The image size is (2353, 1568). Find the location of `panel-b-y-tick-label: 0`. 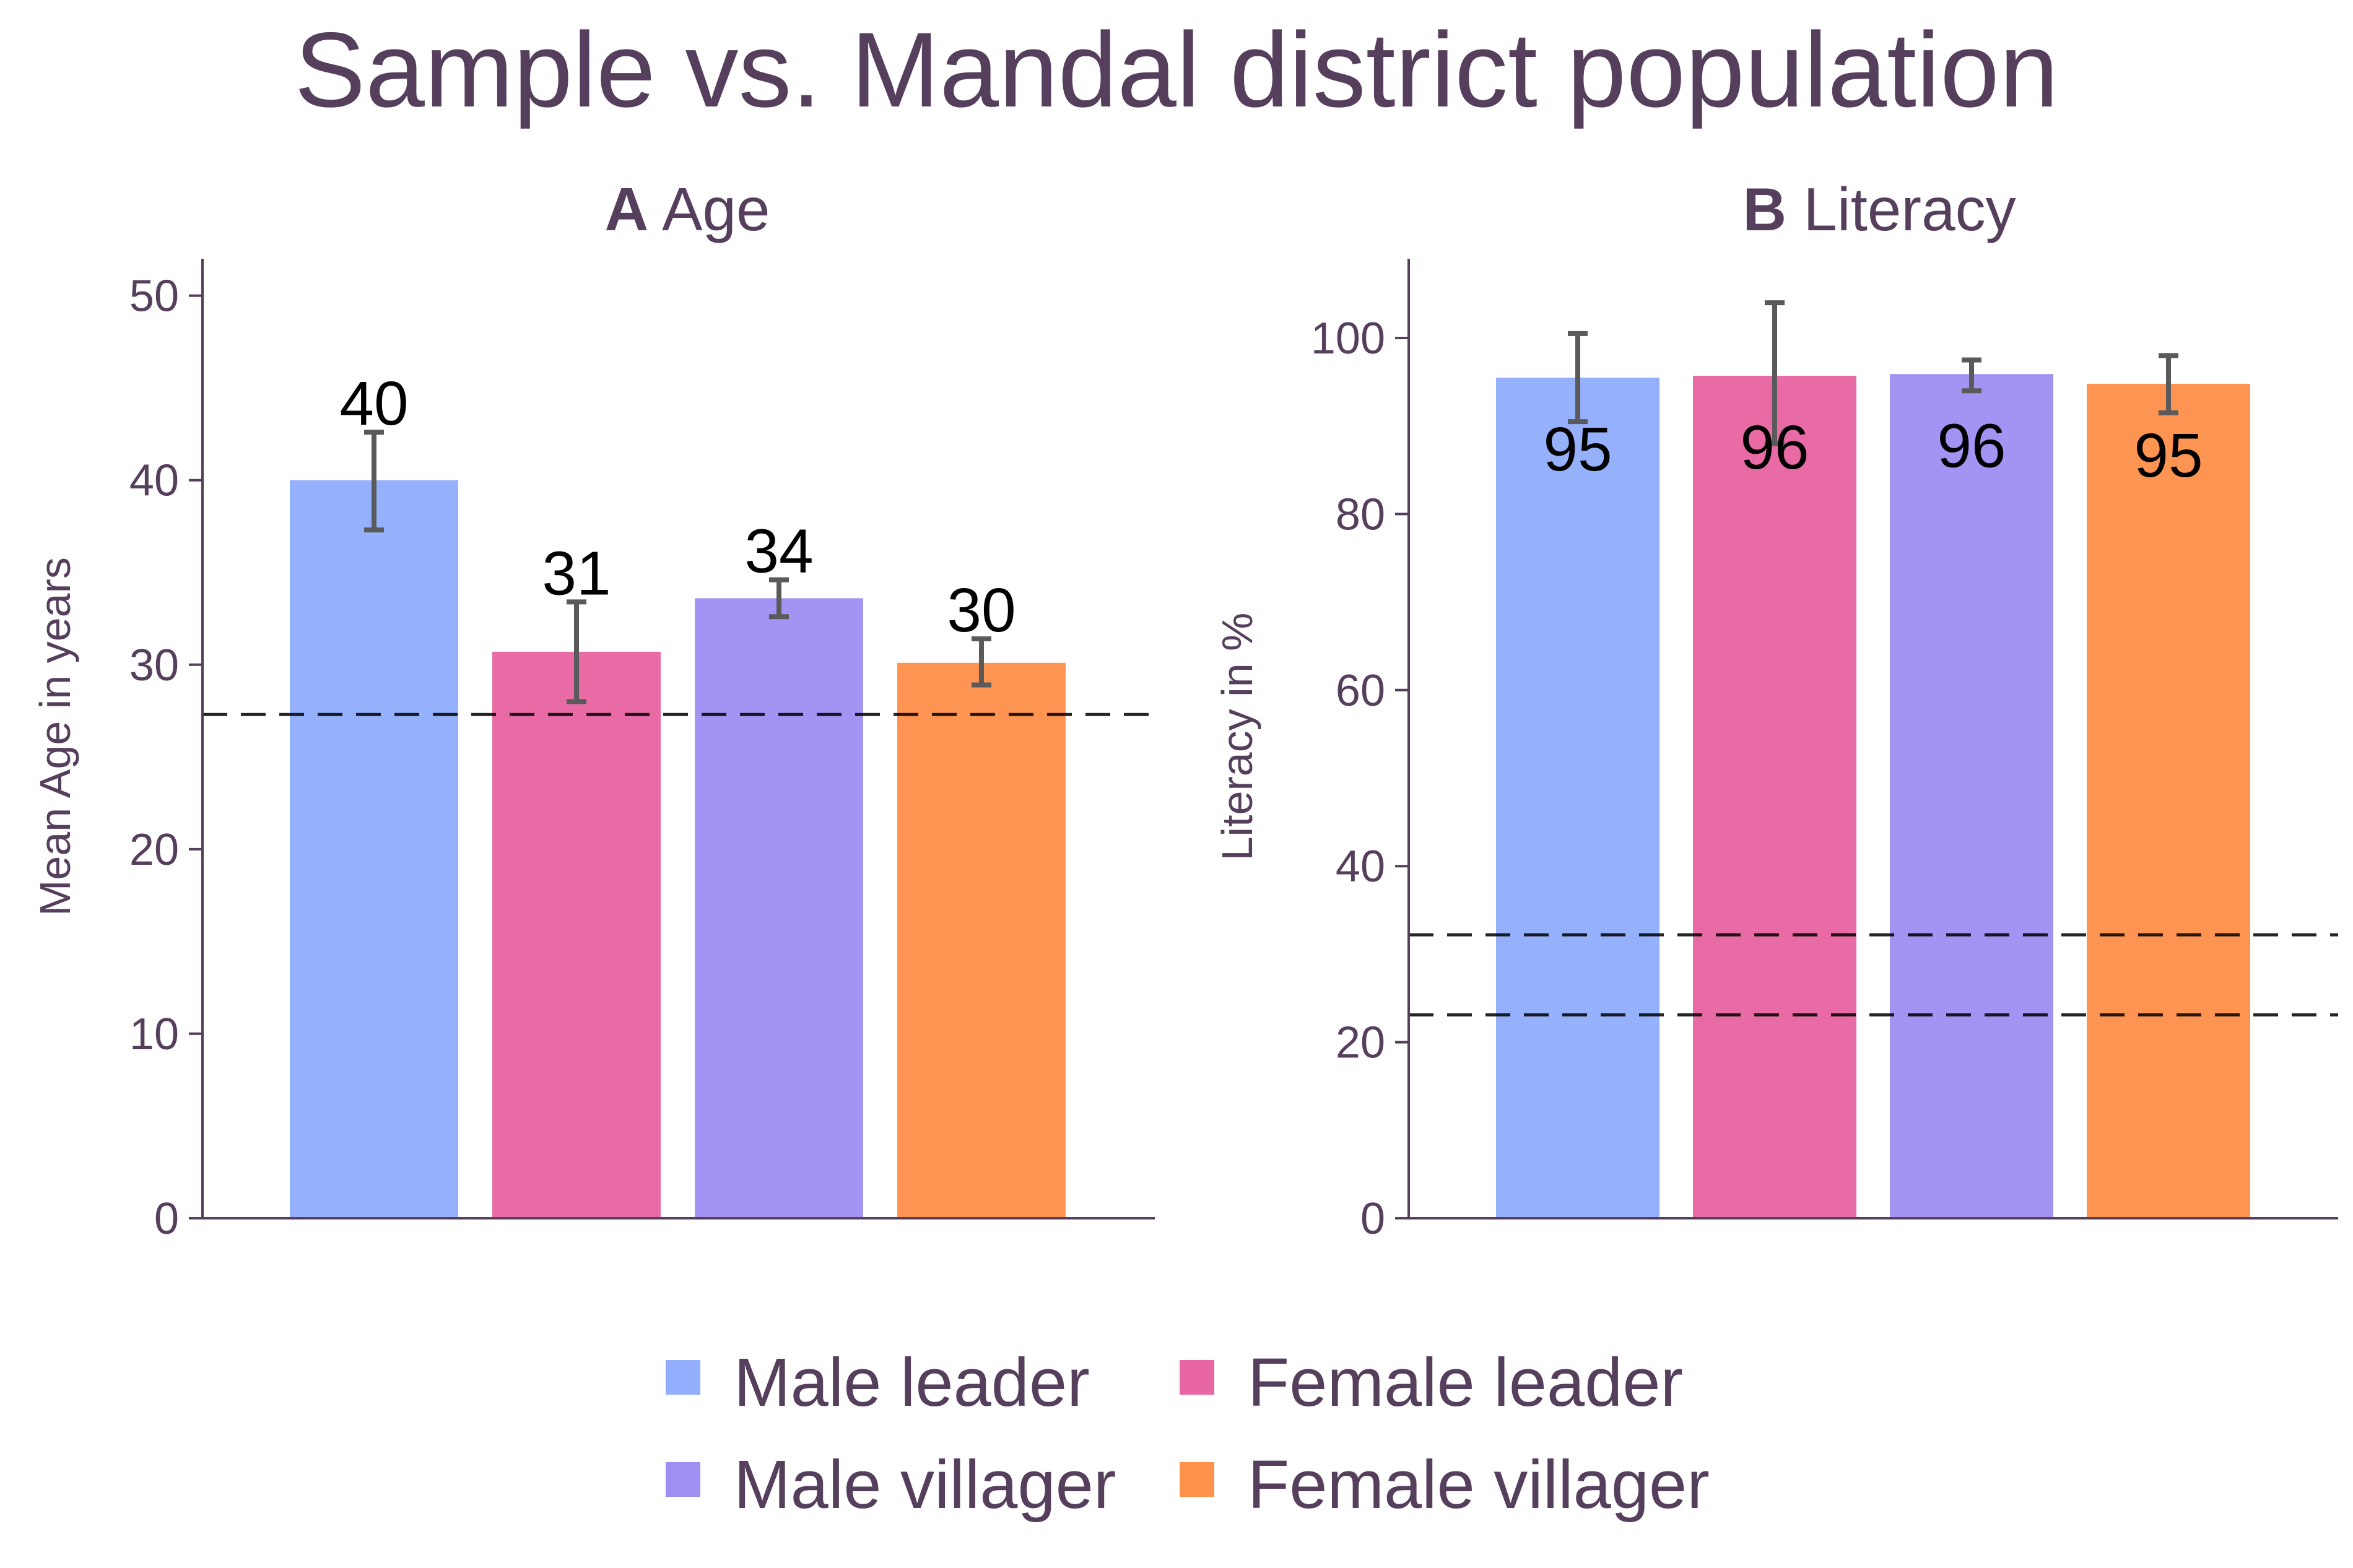

panel-b-y-tick-label: 0 is located at coordinates (1372, 1219).